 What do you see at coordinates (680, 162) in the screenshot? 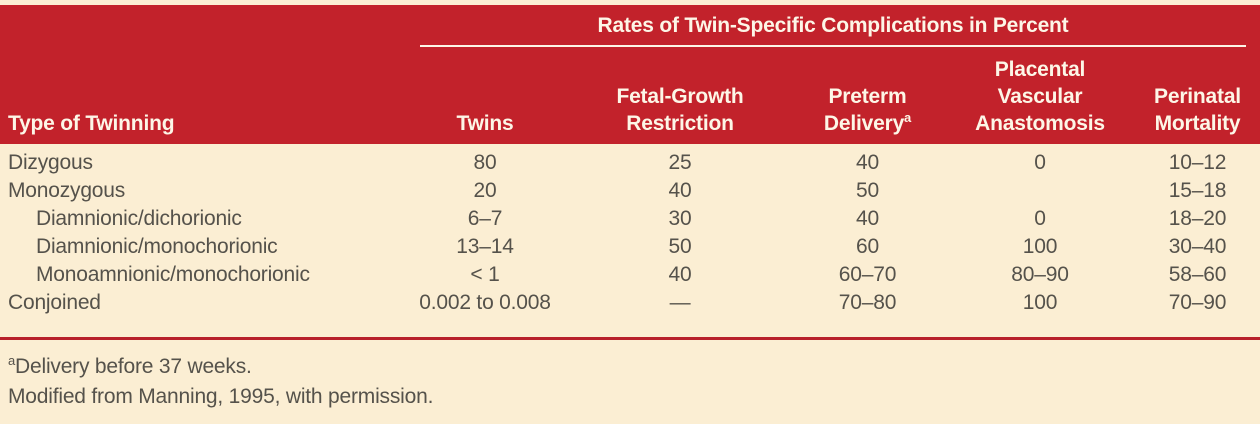
I see `cell-fetal-growth-restriction: 25` at bounding box center [680, 162].